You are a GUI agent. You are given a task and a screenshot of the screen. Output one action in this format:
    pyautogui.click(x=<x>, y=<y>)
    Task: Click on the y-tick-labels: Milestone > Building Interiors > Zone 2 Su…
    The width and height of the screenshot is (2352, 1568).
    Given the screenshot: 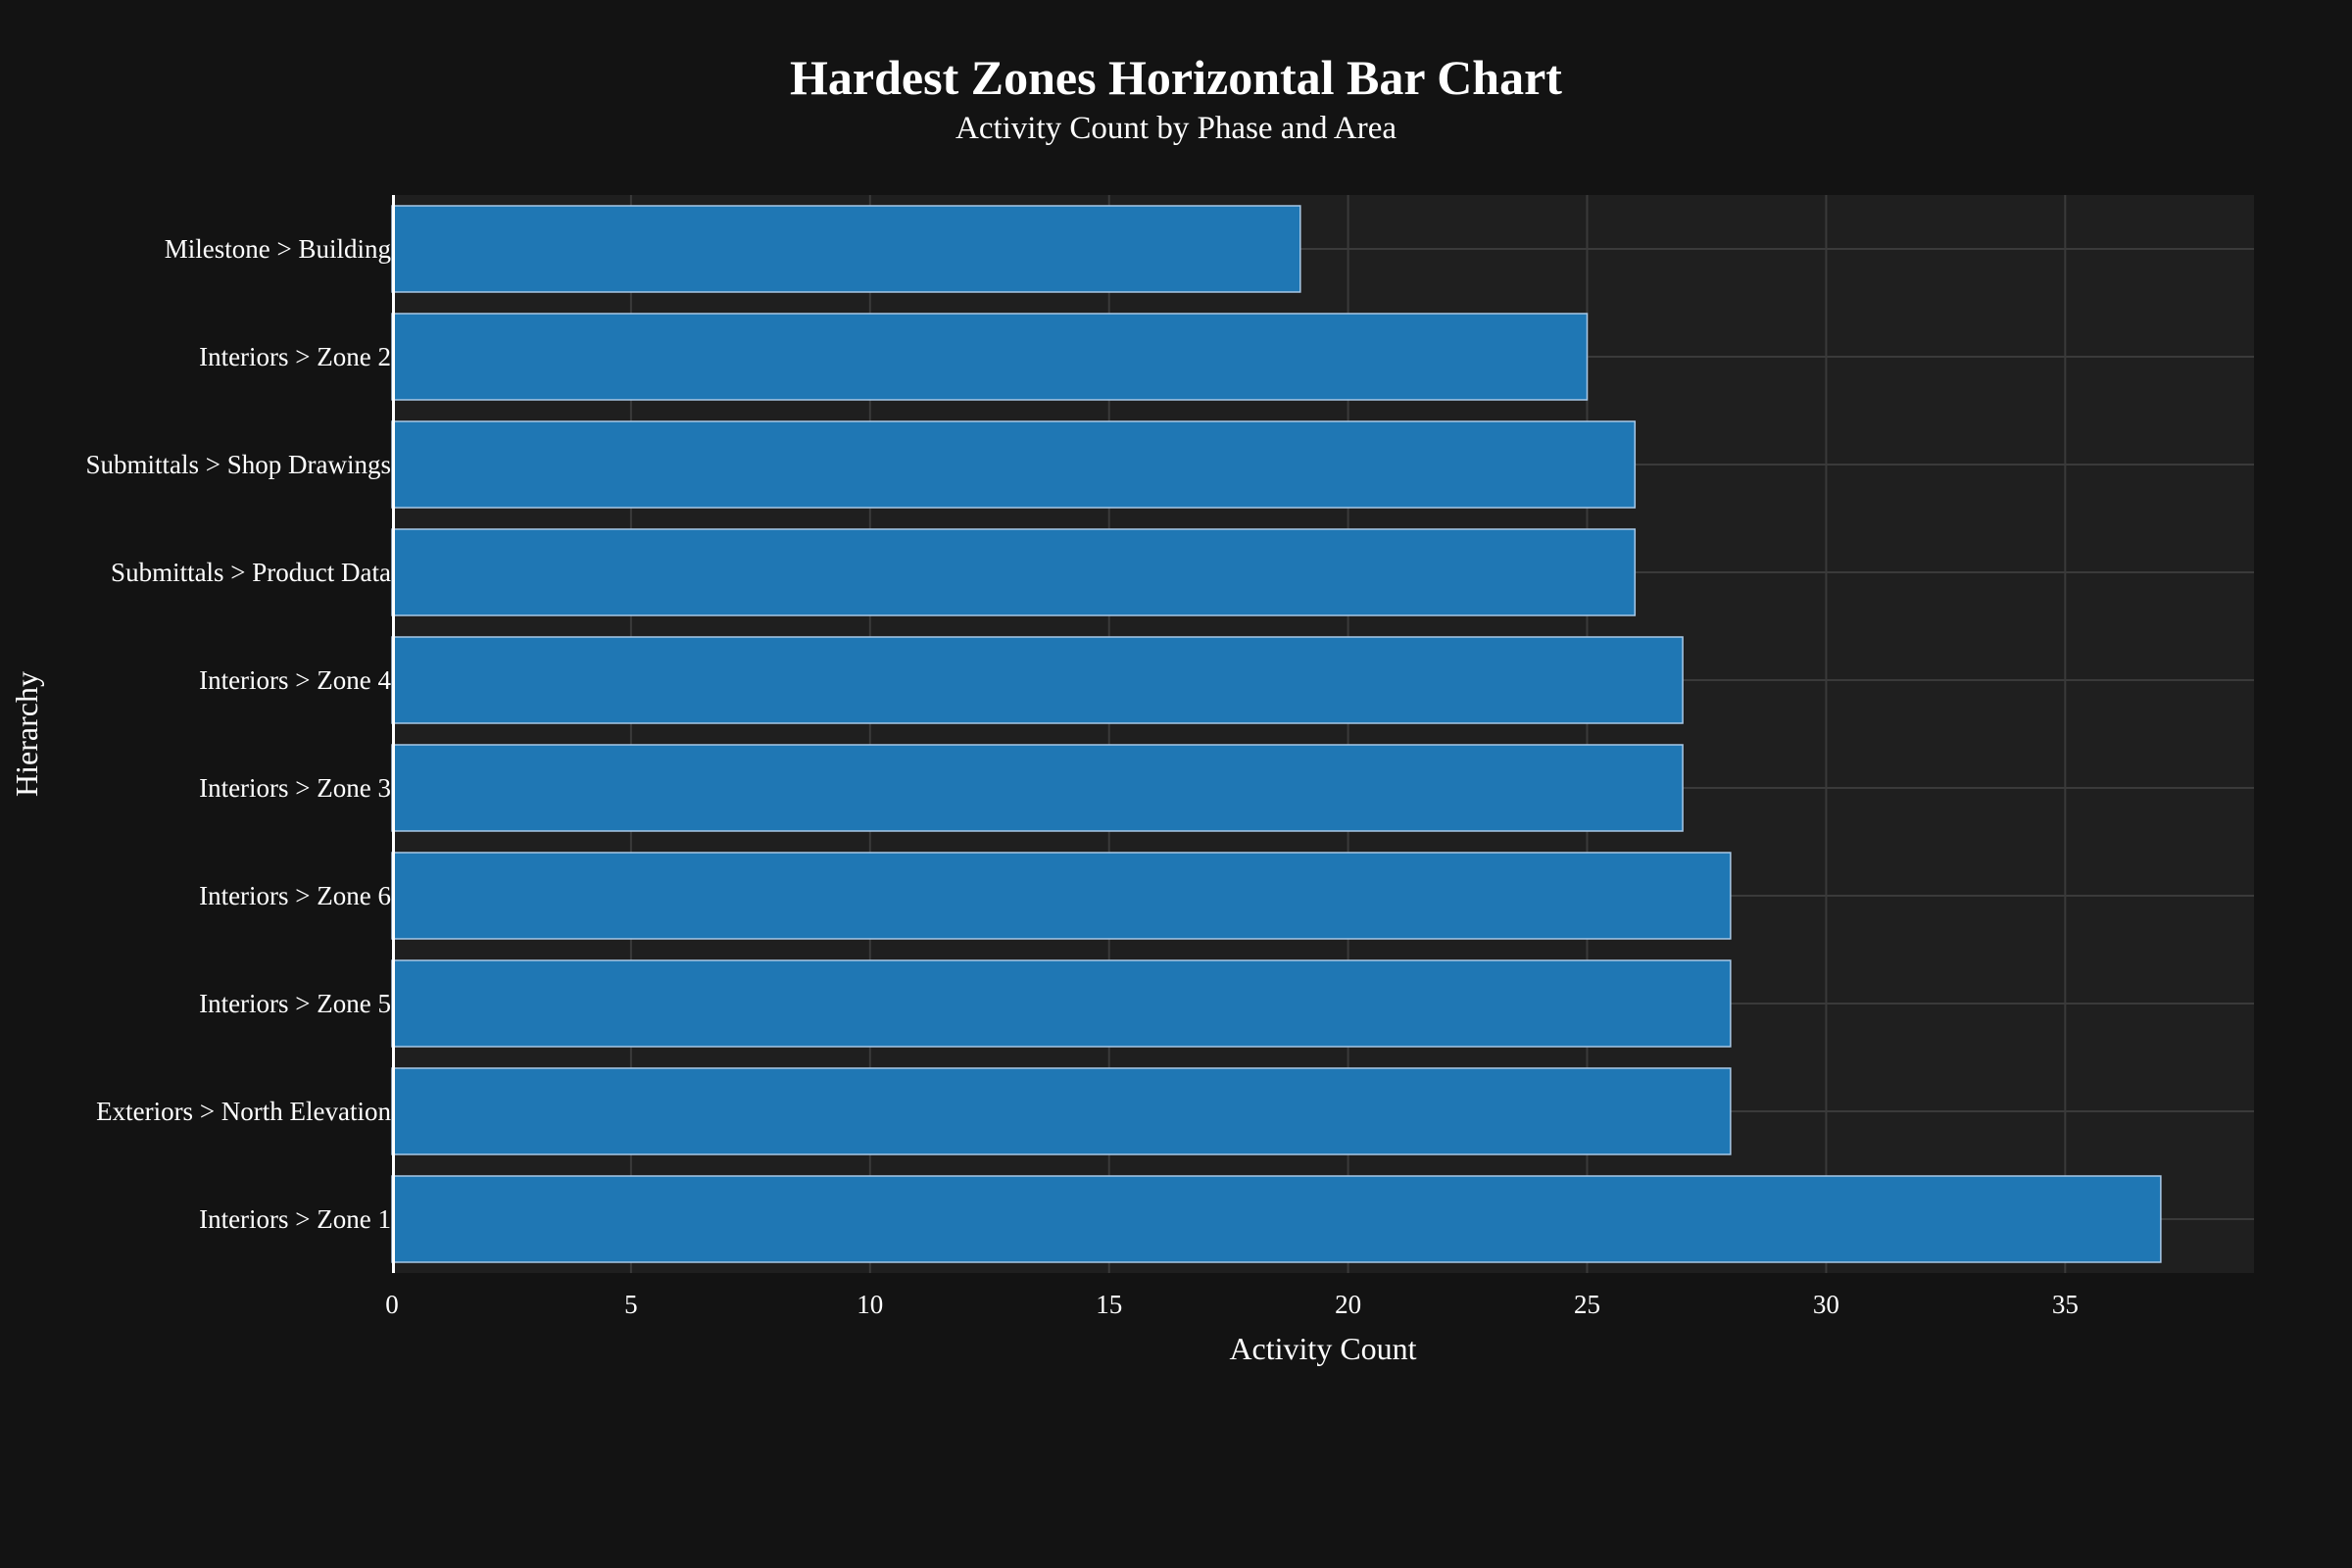 What is the action you would take?
    pyautogui.click(x=239, y=734)
    